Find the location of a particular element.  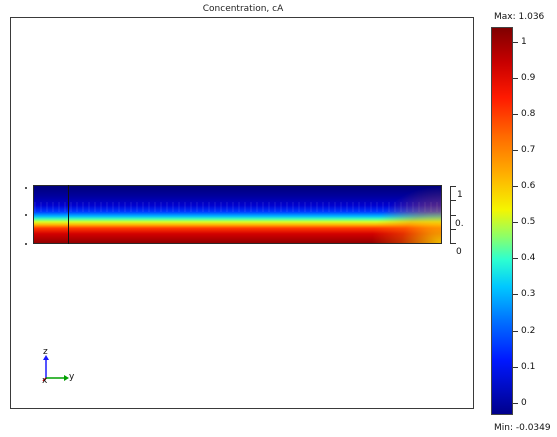

colorbar-tick-label: 0.1 is located at coordinates (528, 367).